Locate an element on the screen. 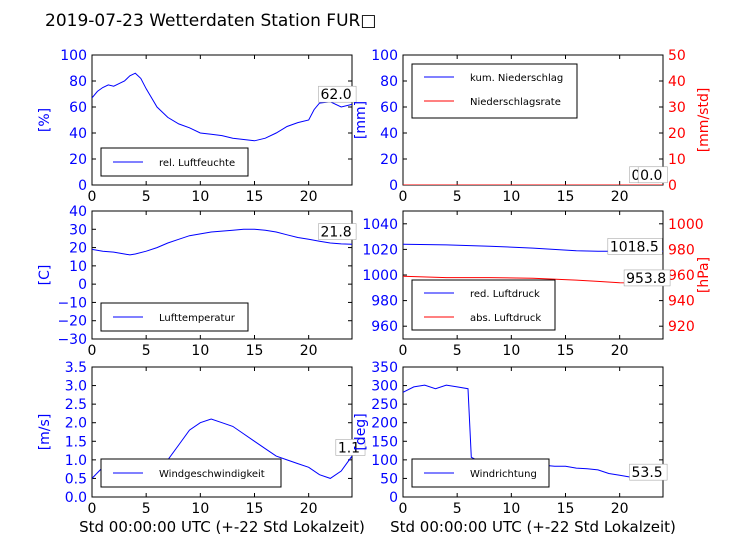  annotation-label: 953.8 is located at coordinates (646, 279).